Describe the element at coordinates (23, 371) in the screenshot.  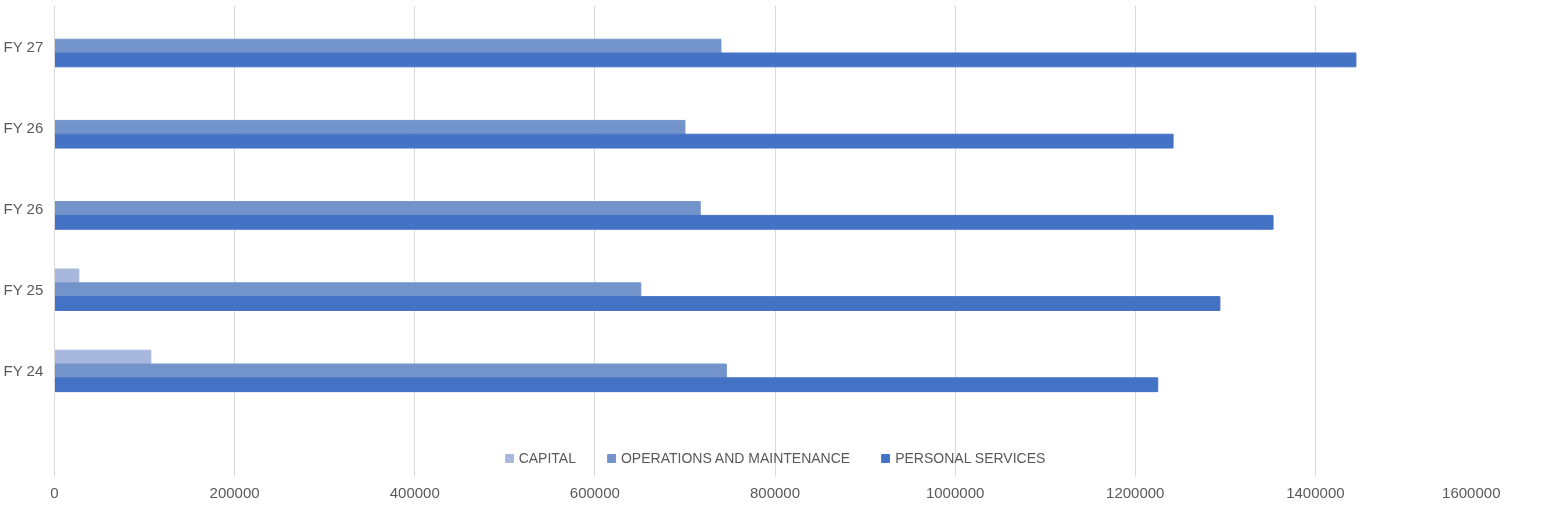
I see `y-tick-label: FY 24` at that location.